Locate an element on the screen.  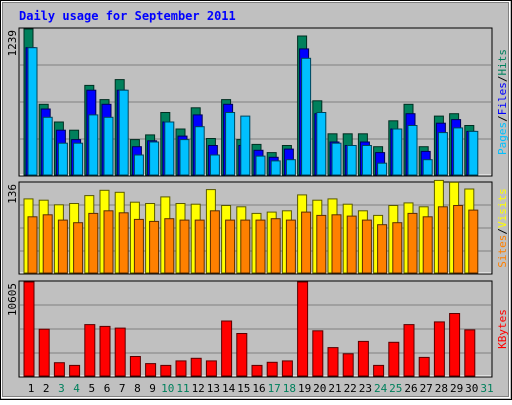
x-tick-label-day-6: 6 is located at coordinates (107, 388).